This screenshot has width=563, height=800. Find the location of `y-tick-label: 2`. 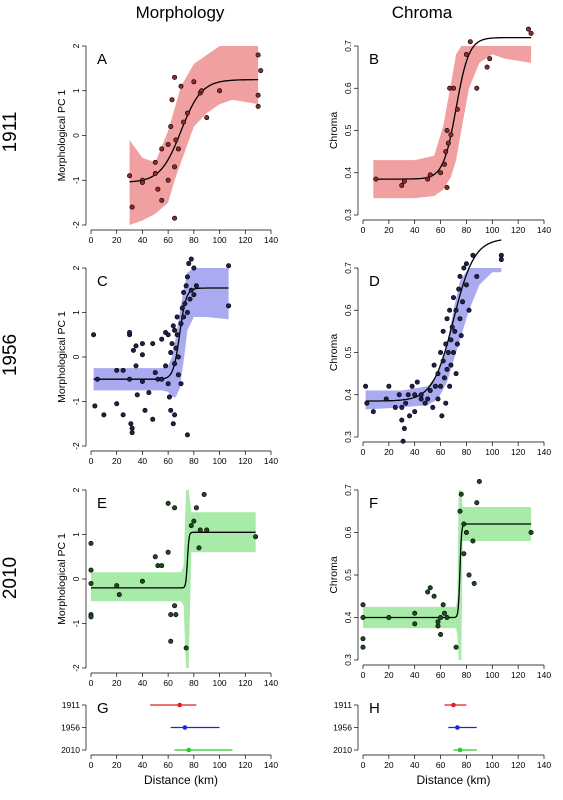

y-tick-label: 2 is located at coordinates (76, 45).